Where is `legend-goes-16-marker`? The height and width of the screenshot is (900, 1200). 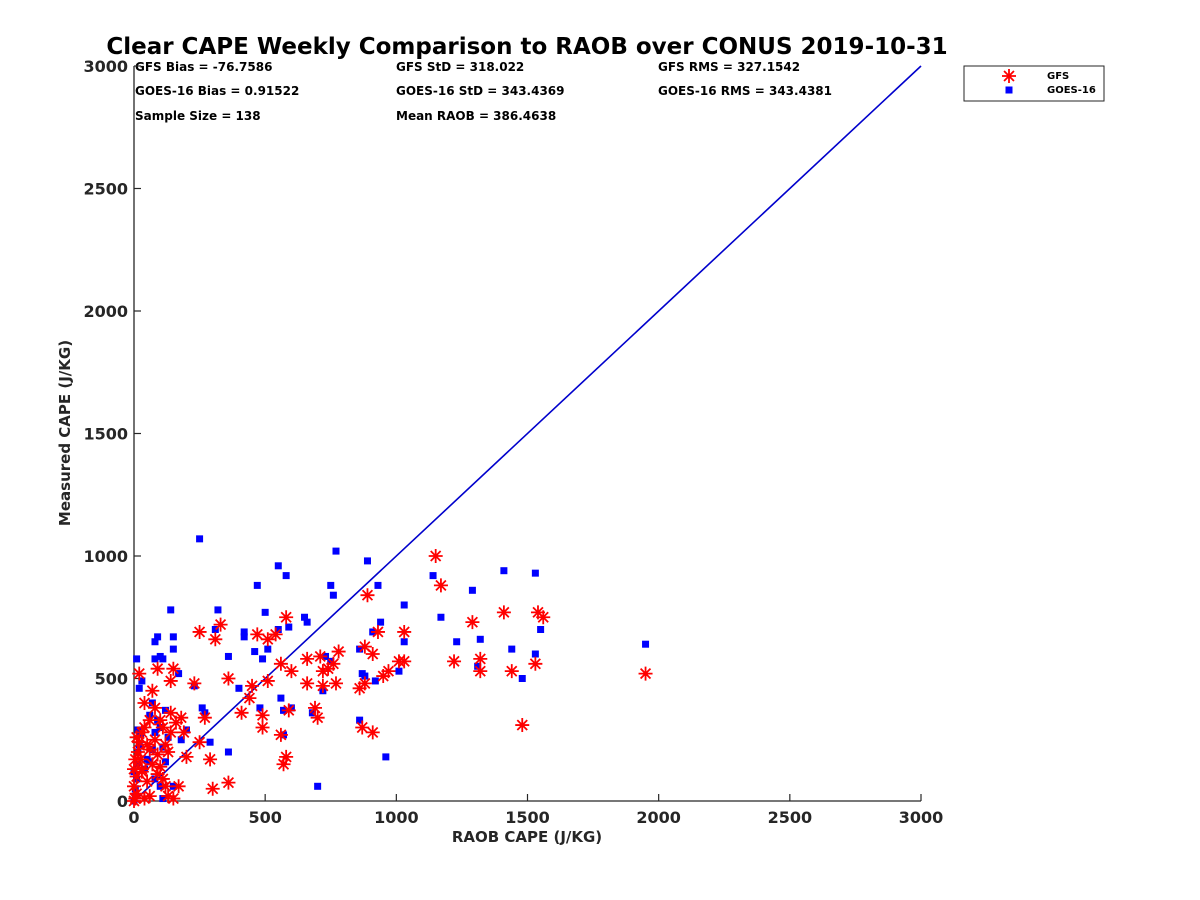
legend-goes-16-marker is located at coordinates (1009, 90).